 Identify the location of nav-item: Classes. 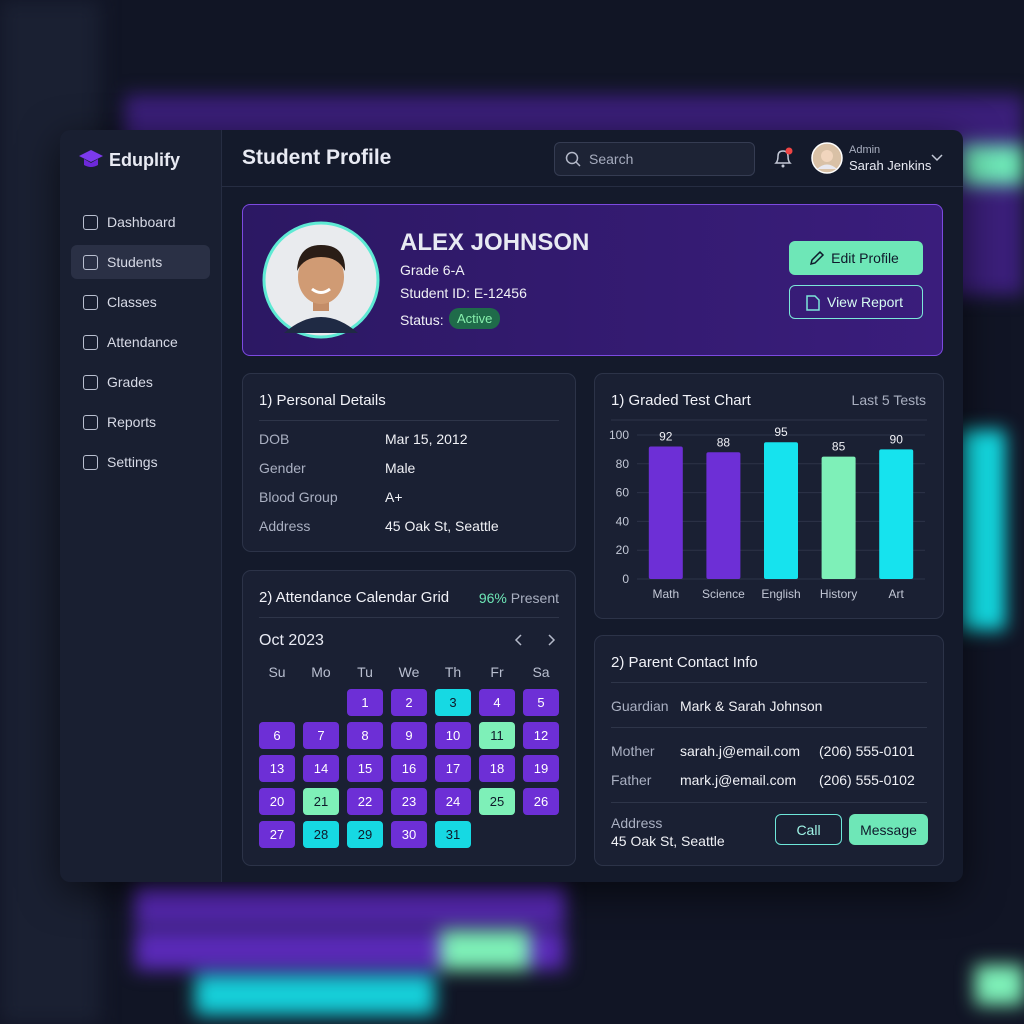
(140, 302).